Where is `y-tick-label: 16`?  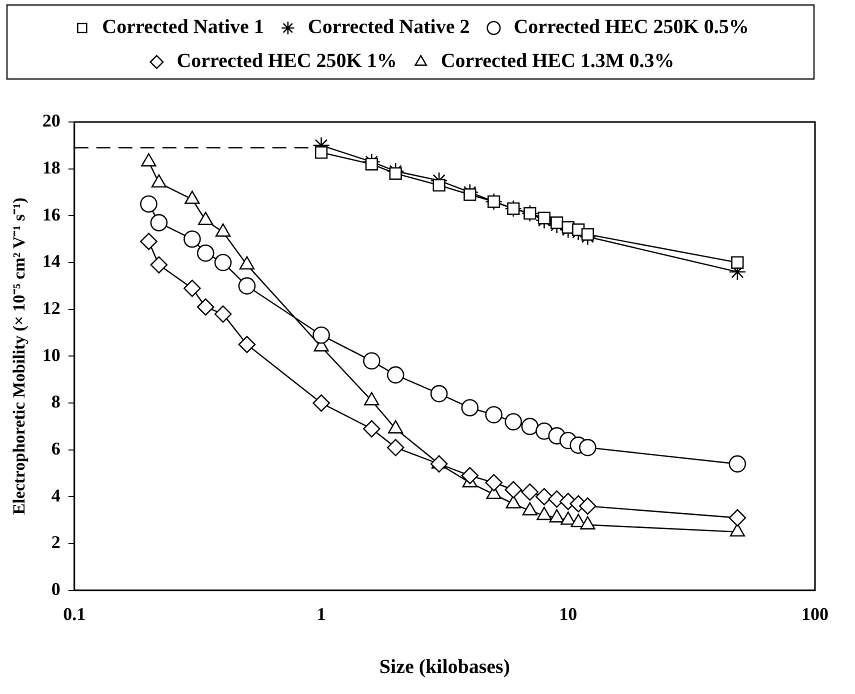
y-tick-label: 16 is located at coordinates (51, 214).